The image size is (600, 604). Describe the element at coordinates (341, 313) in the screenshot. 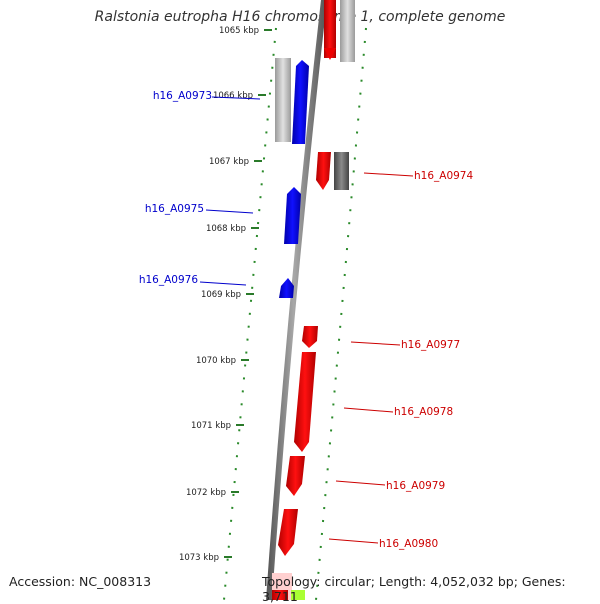

I see `right-dotted-track` at that location.